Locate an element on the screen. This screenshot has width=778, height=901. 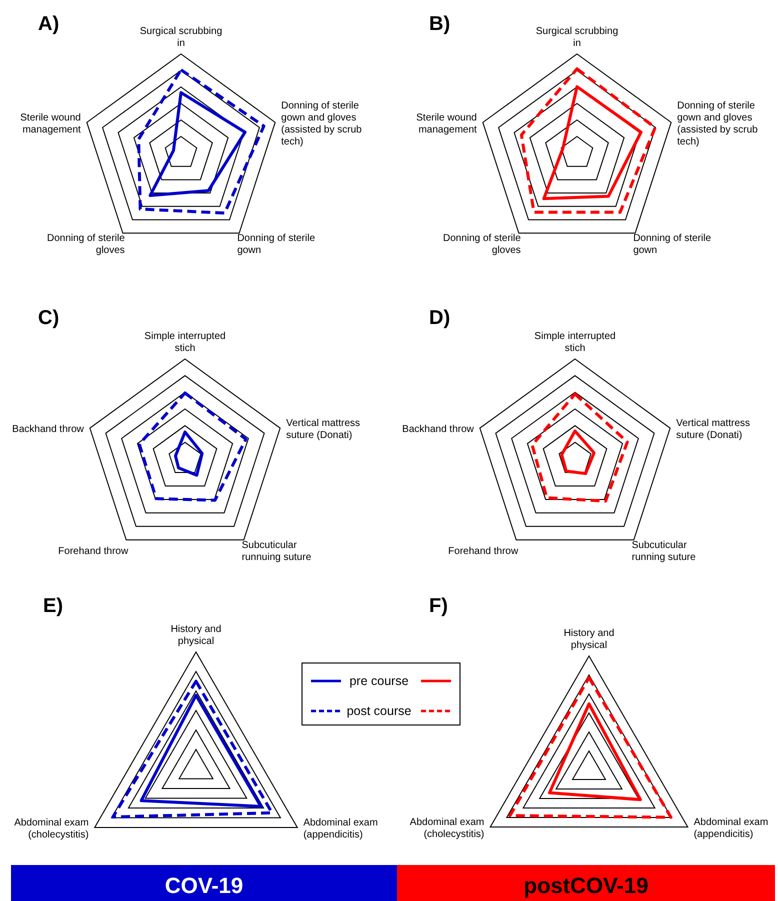
chart-title: F) is located at coordinates (438, 606).